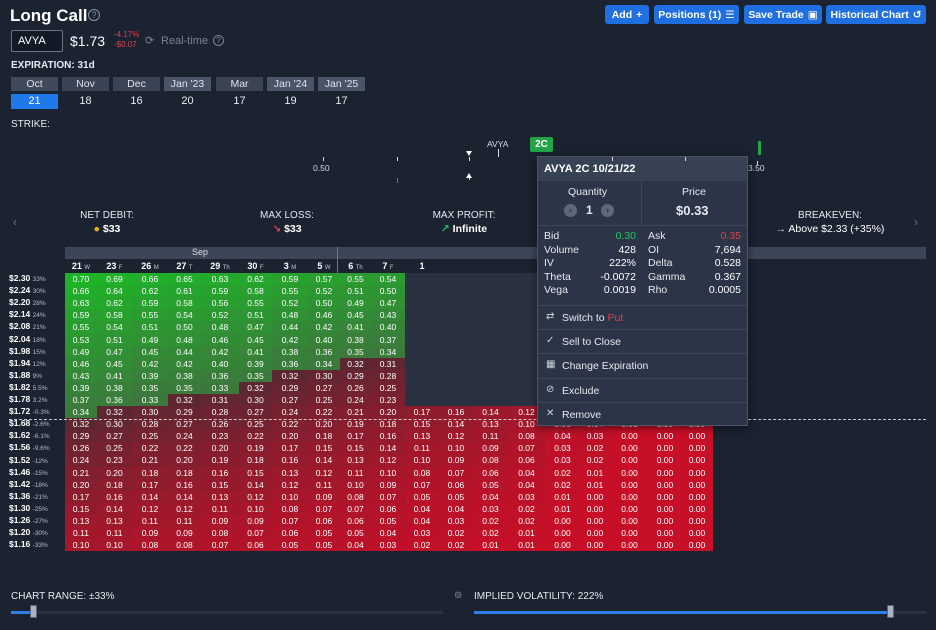  What do you see at coordinates (570, 210) in the screenshot?
I see `decrease-quantity-button: ‹` at bounding box center [570, 210].